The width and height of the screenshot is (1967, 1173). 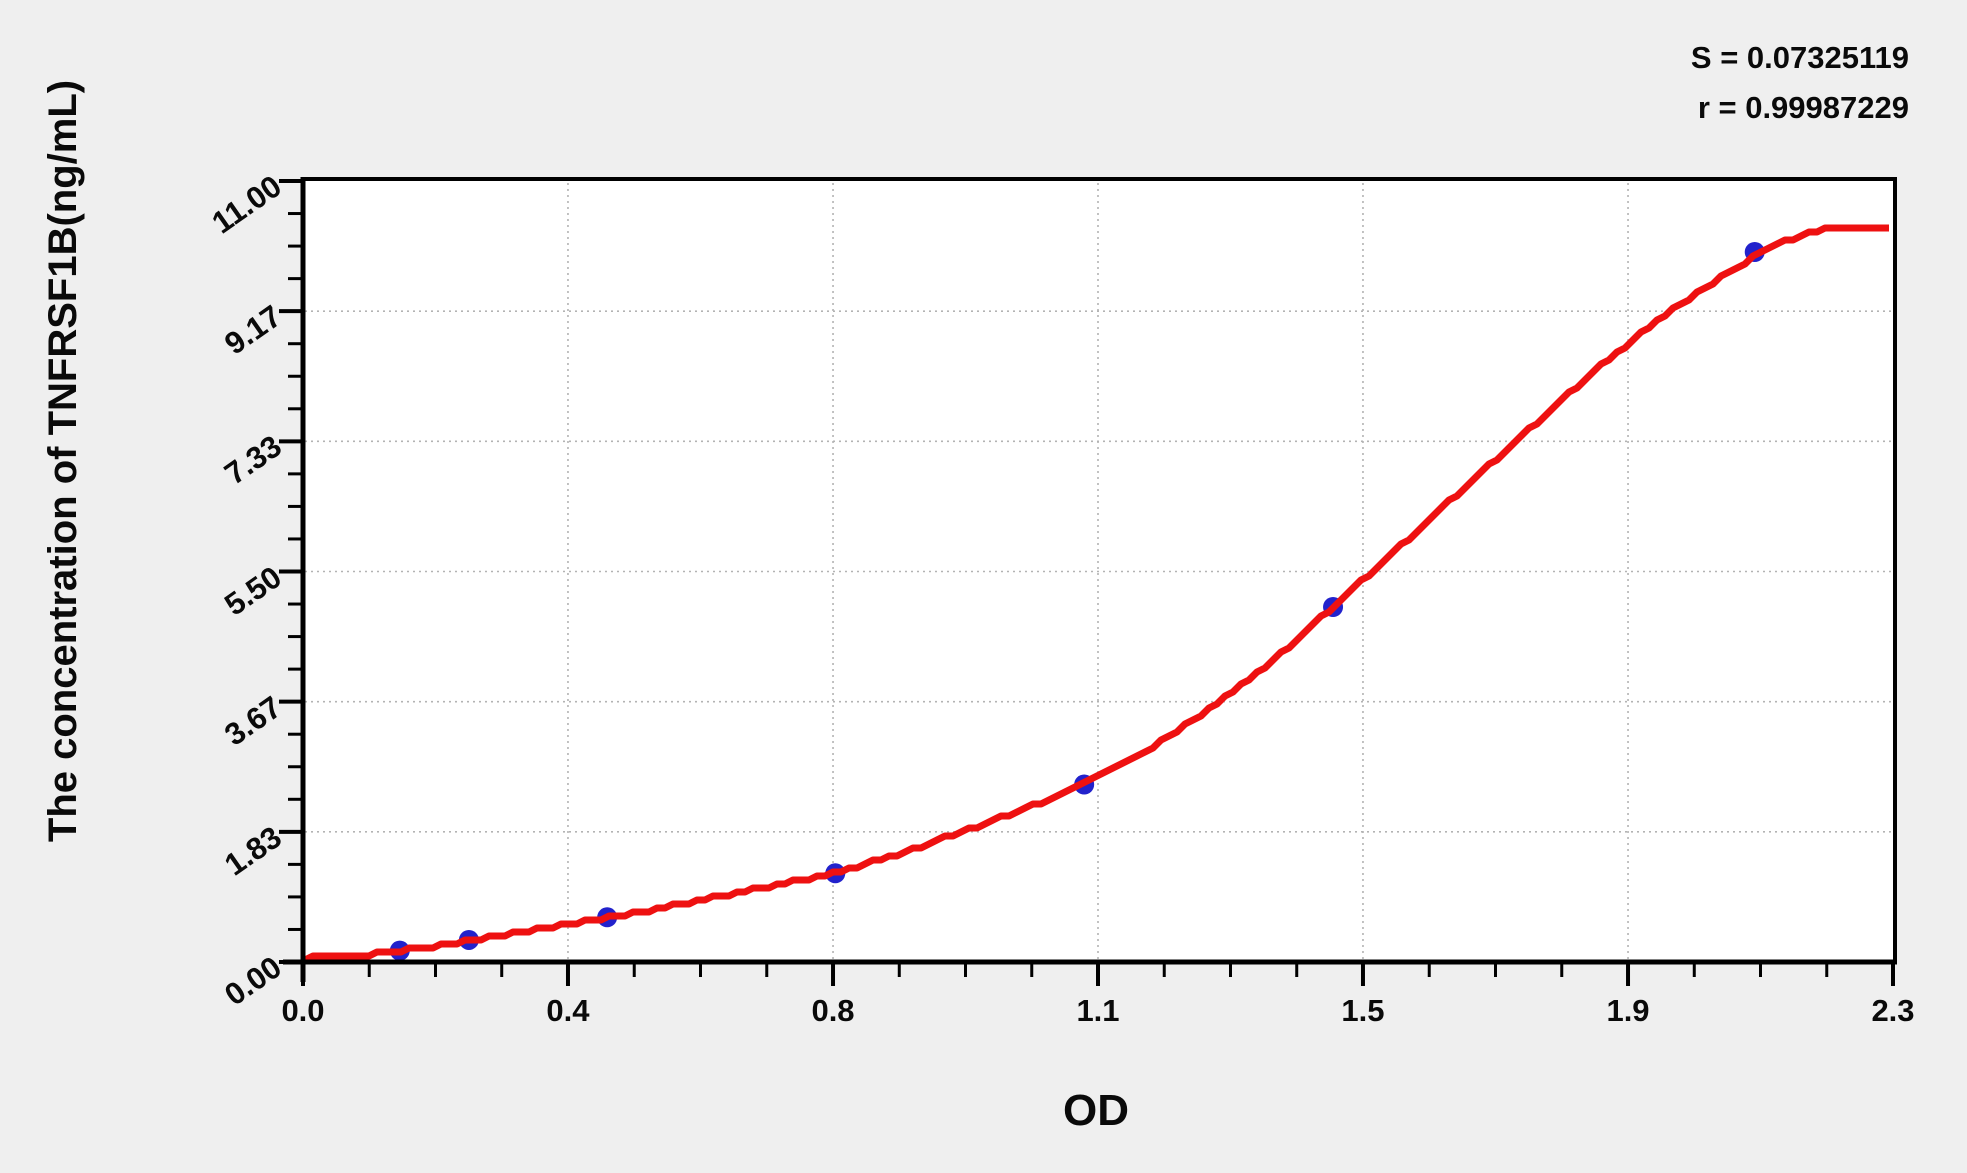 I want to click on x-tick-label: 0.0, so click(x=303, y=1010).